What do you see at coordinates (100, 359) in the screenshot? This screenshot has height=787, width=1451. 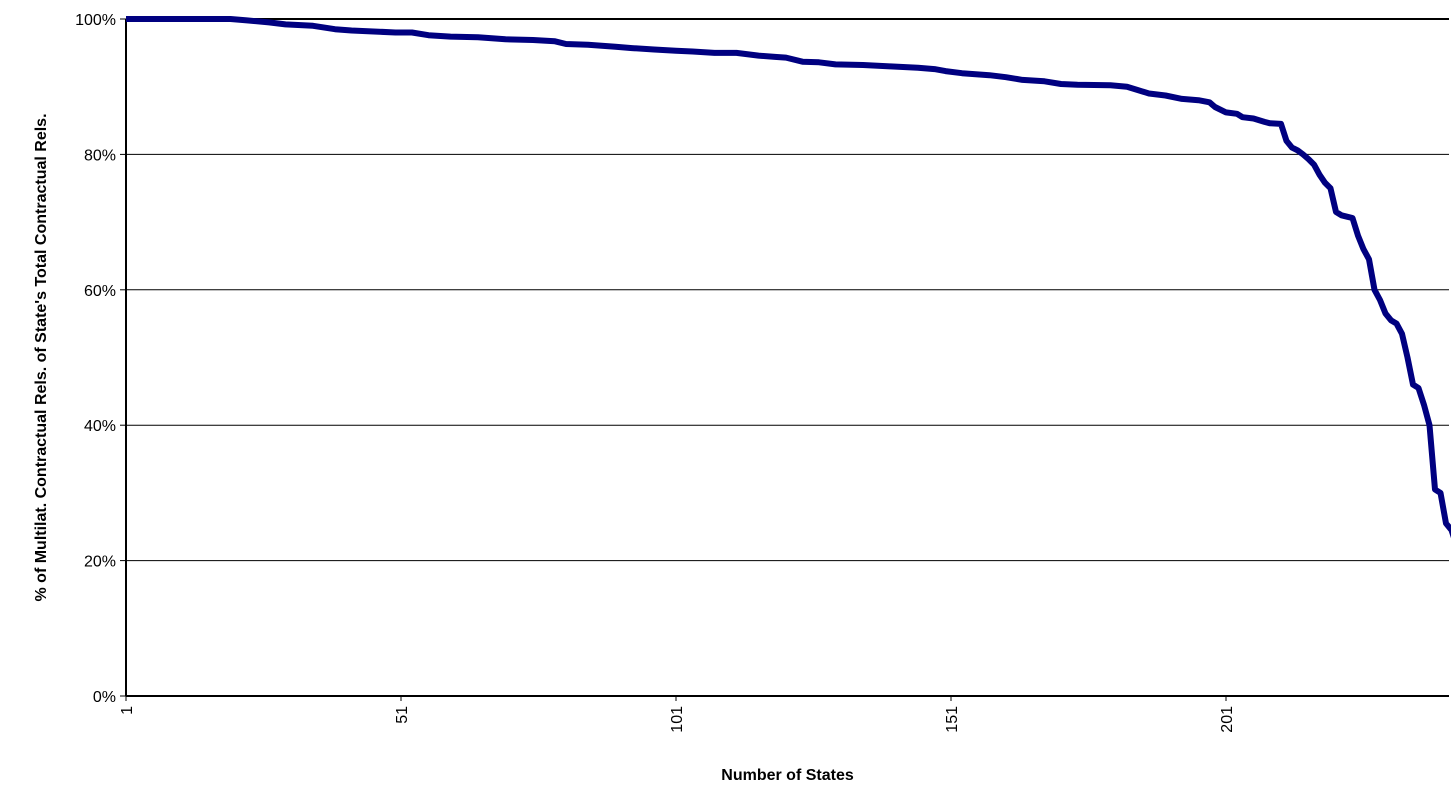 I see `y-axis-ticks: 0% 20% 40% 60% 80% 100%` at bounding box center [100, 359].